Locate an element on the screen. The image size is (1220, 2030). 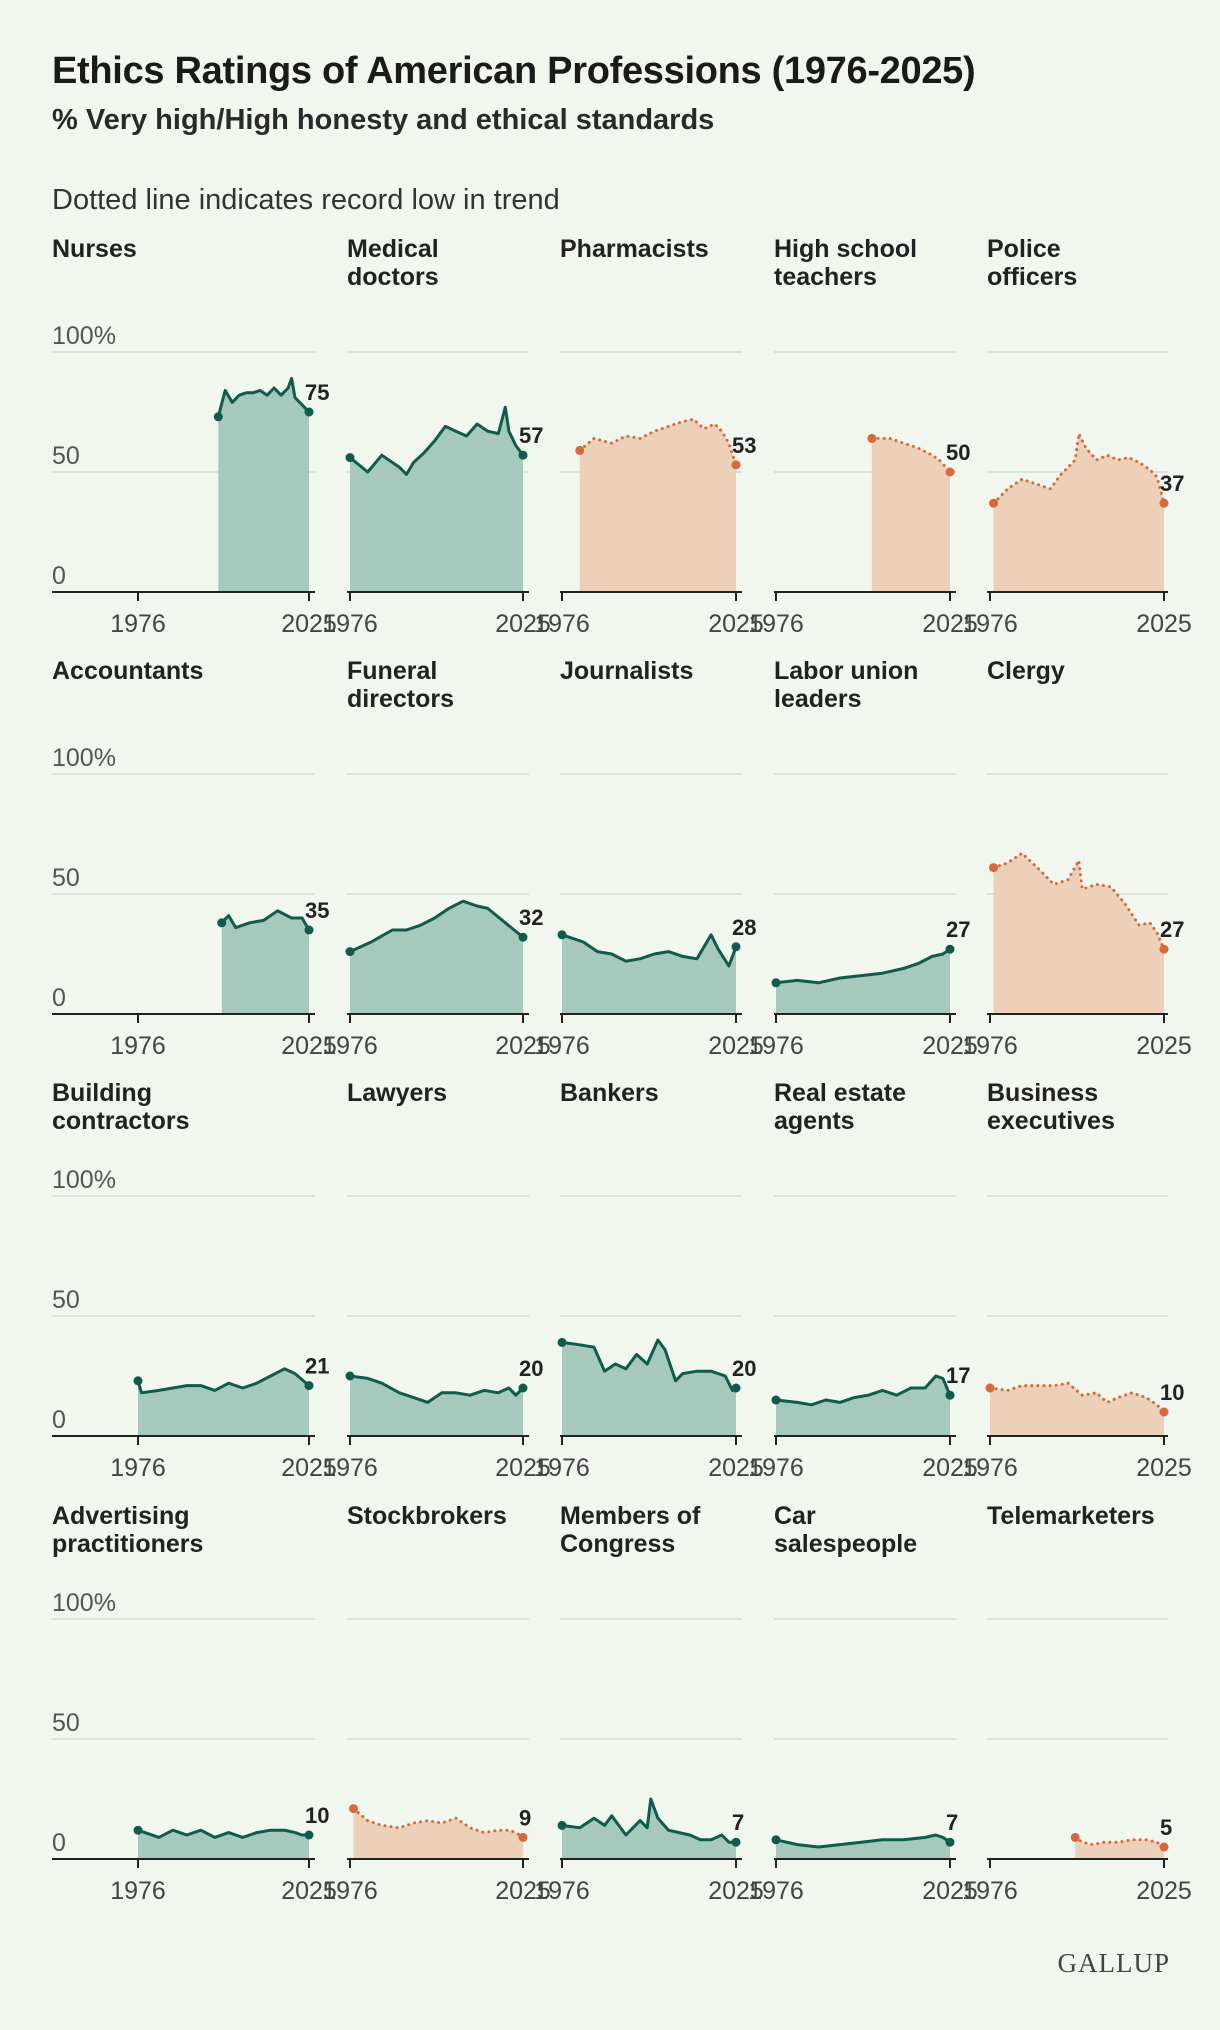
panel-pharmacists: Pharmacists 53 1976 2025 is located at coordinates (649, 436).